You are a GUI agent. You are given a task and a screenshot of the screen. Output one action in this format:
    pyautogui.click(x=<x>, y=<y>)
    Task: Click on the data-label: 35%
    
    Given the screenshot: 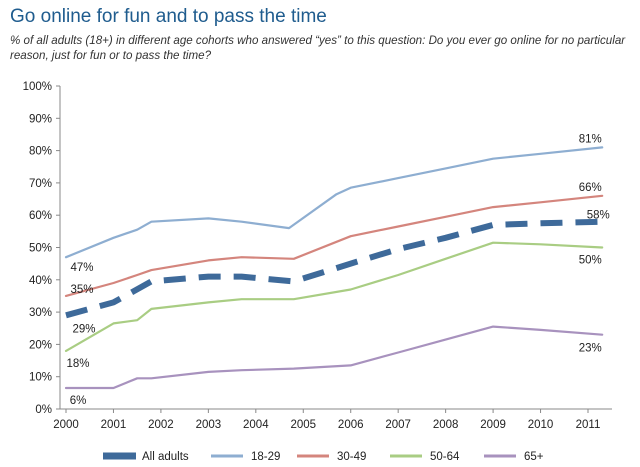 What is the action you would take?
    pyautogui.click(x=81, y=290)
    